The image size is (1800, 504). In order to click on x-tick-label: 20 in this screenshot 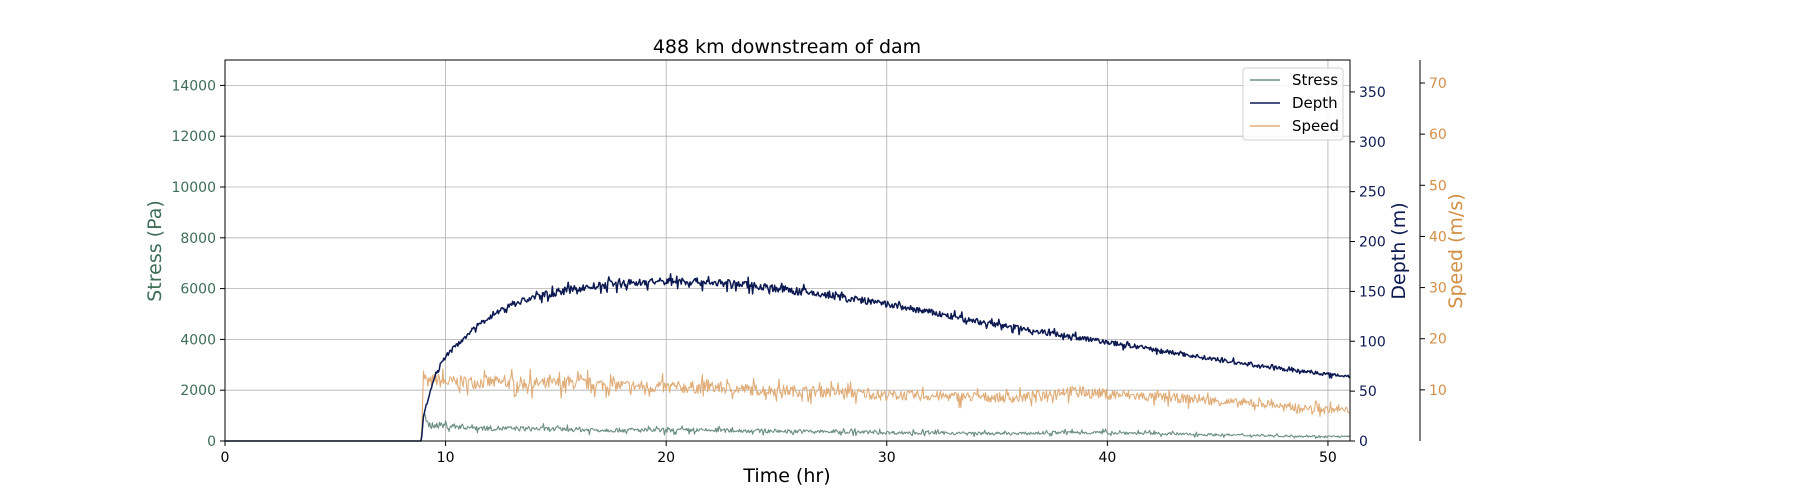, I will do `click(666, 458)`.